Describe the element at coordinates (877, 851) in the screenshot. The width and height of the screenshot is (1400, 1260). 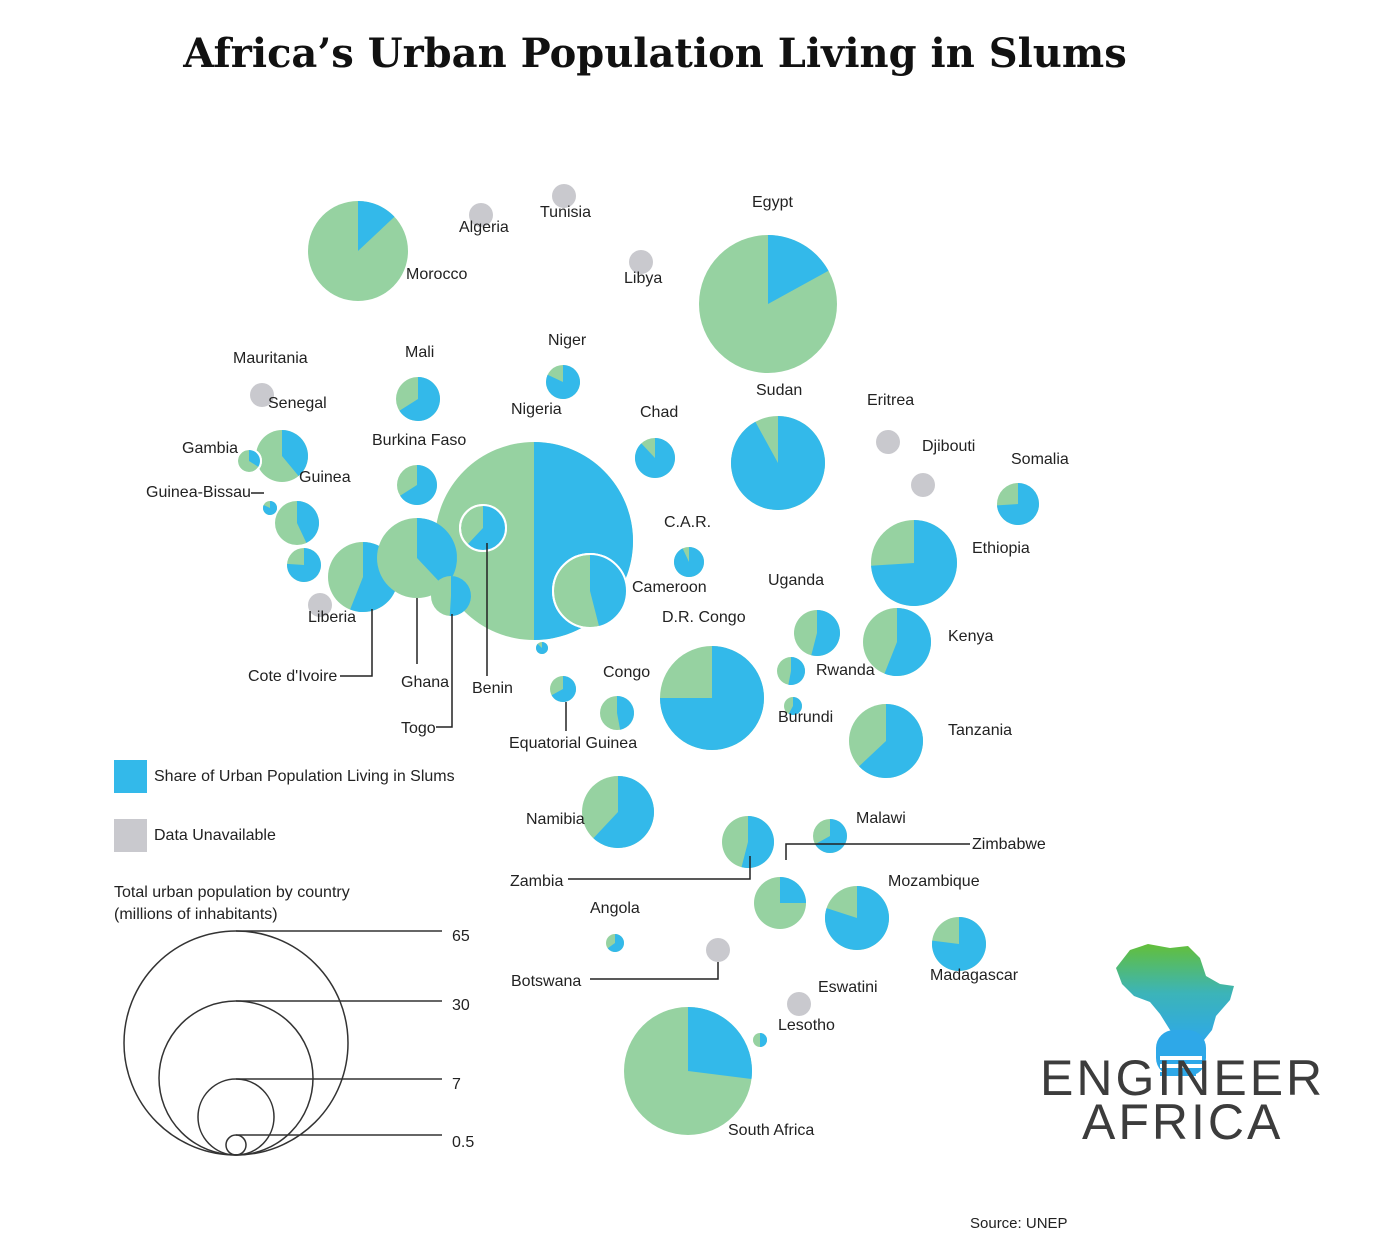
I see `leader-line-zimbabwe` at that location.